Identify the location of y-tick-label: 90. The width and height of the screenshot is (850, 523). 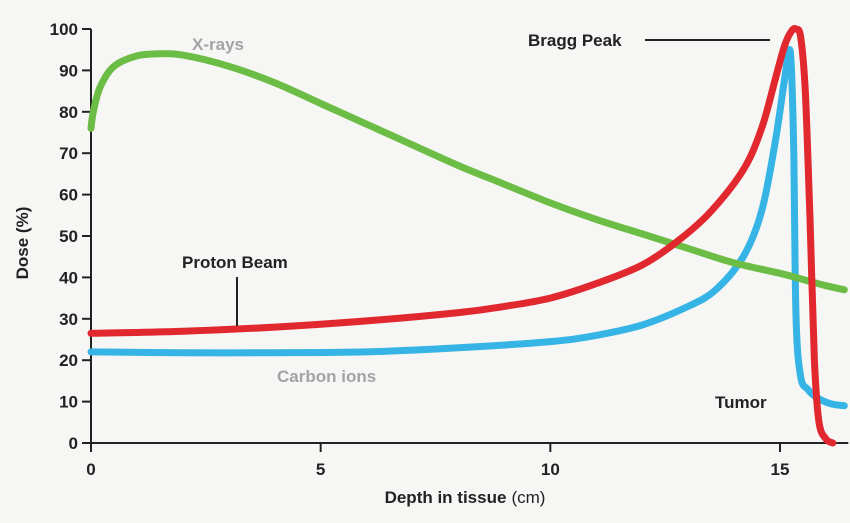
(68, 70).